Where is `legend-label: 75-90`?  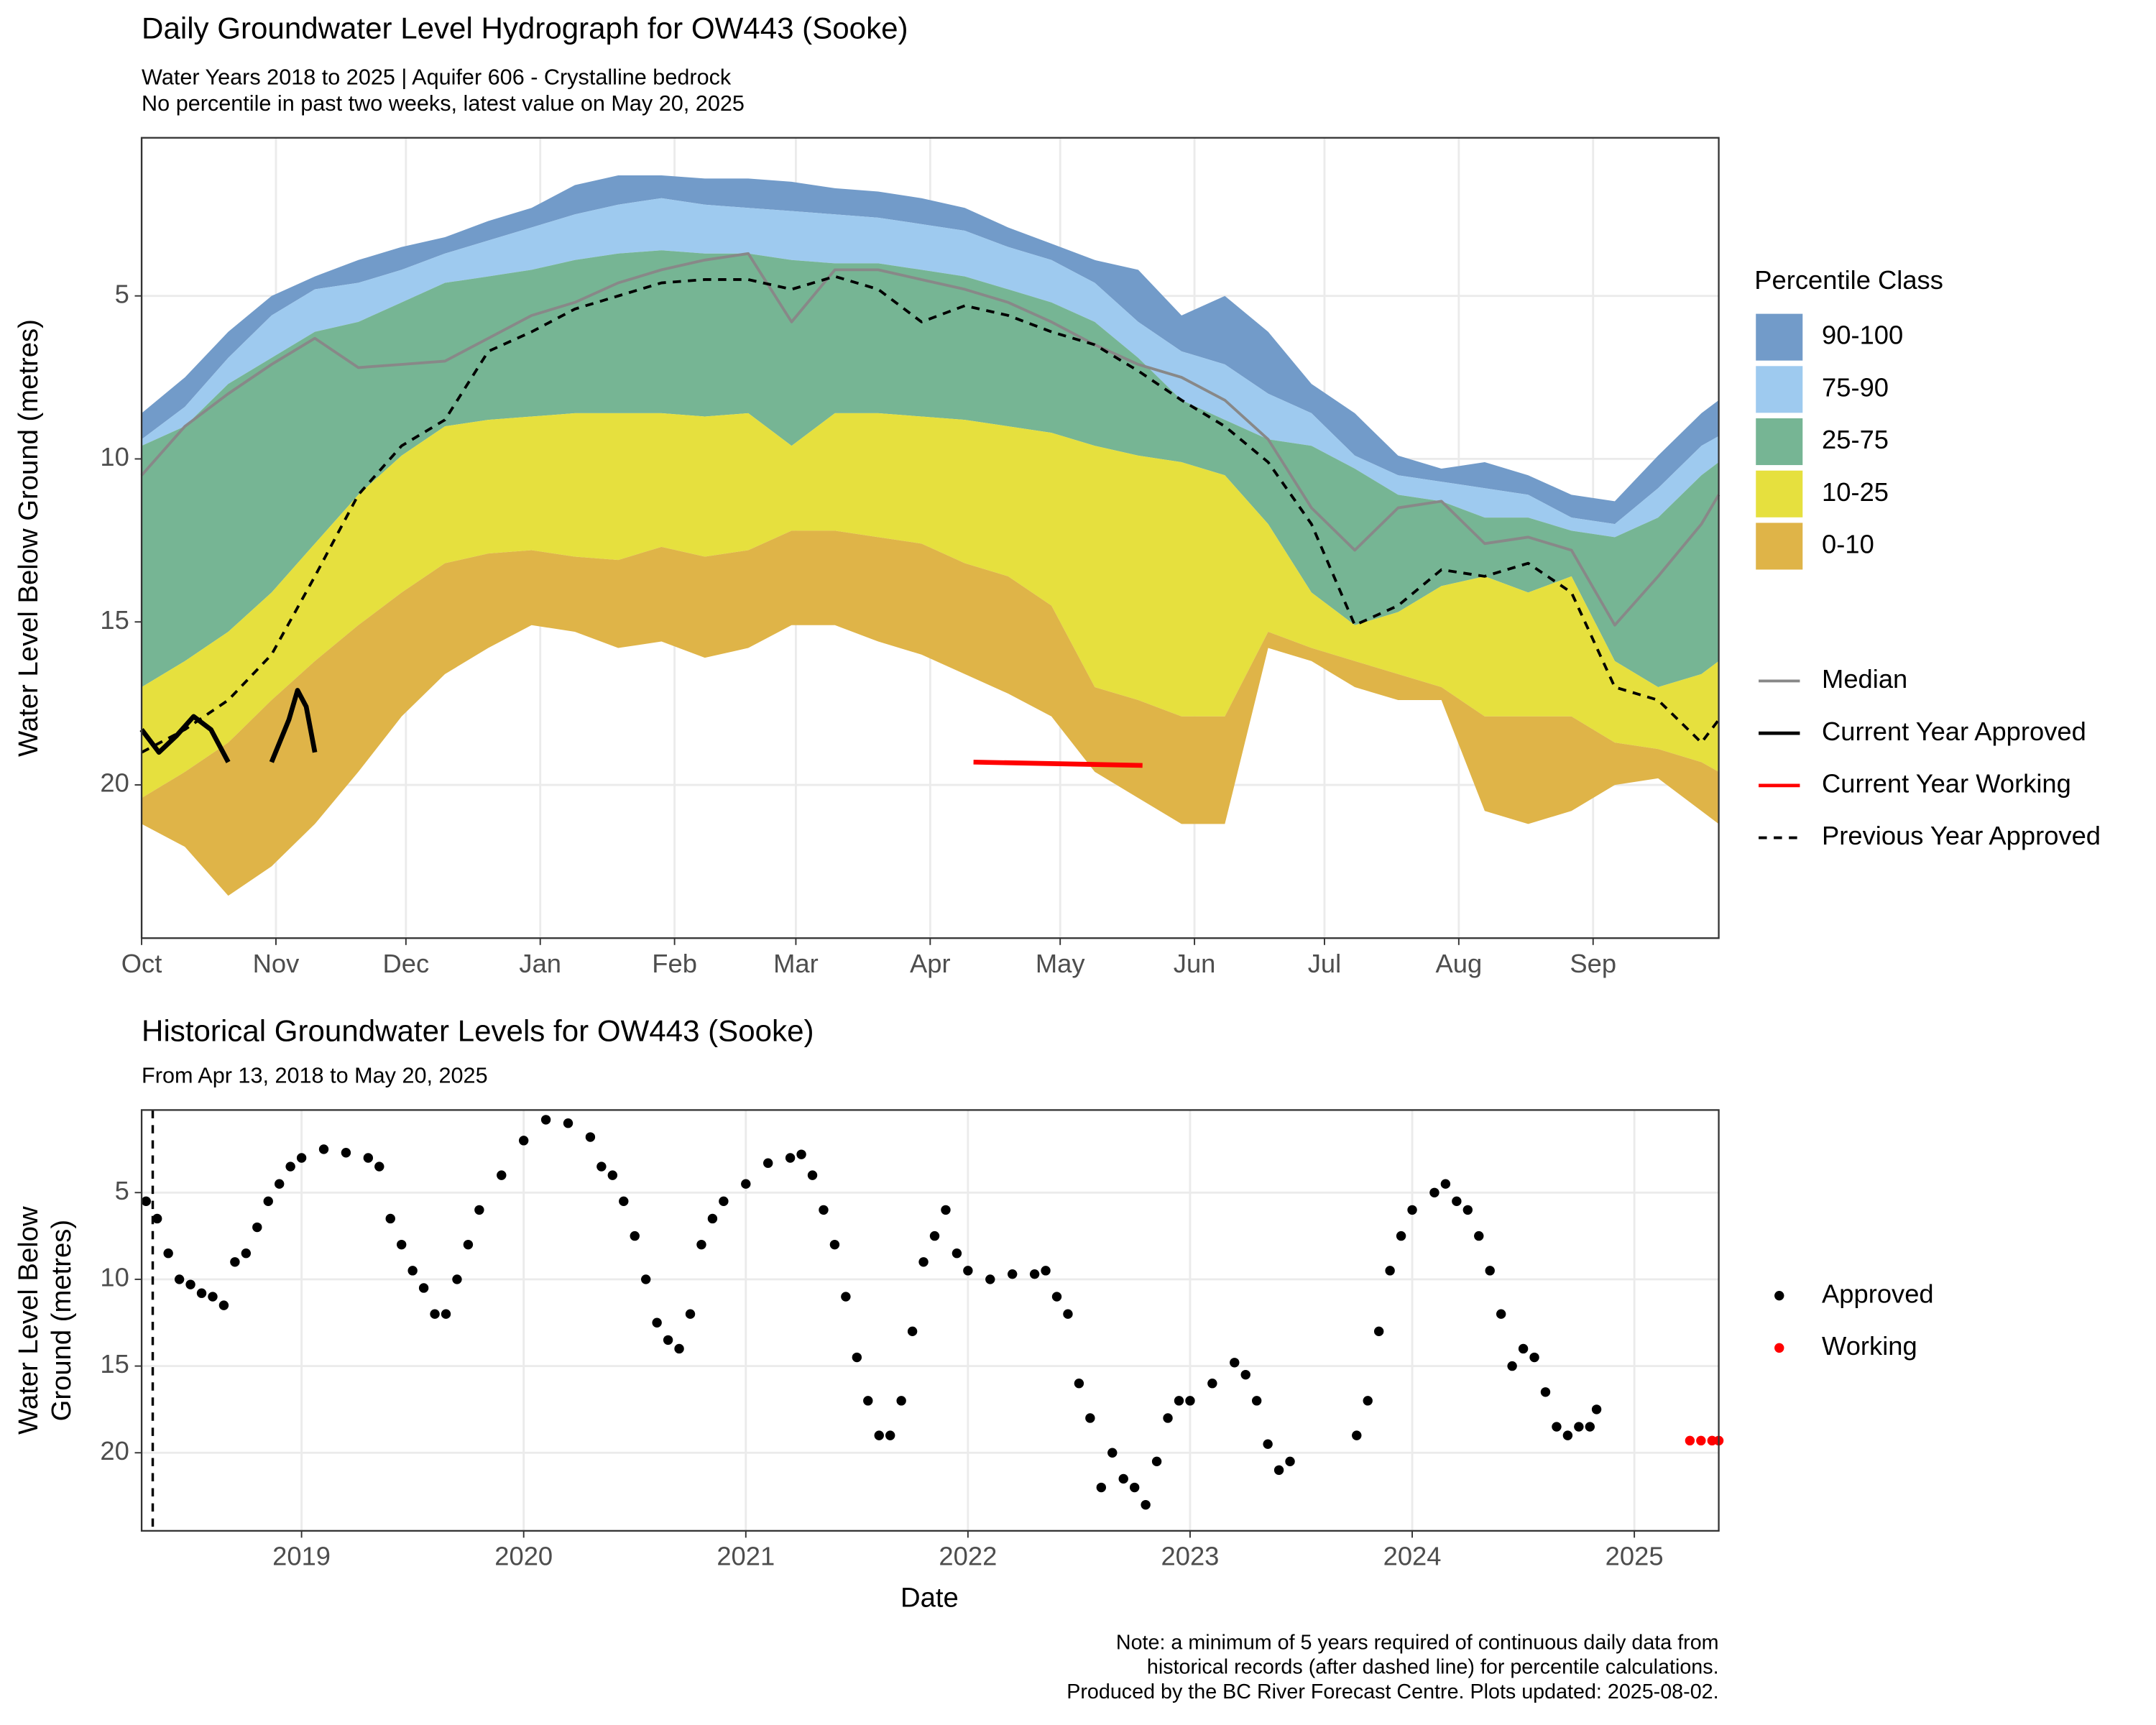 legend-label: 75-90 is located at coordinates (1856, 387).